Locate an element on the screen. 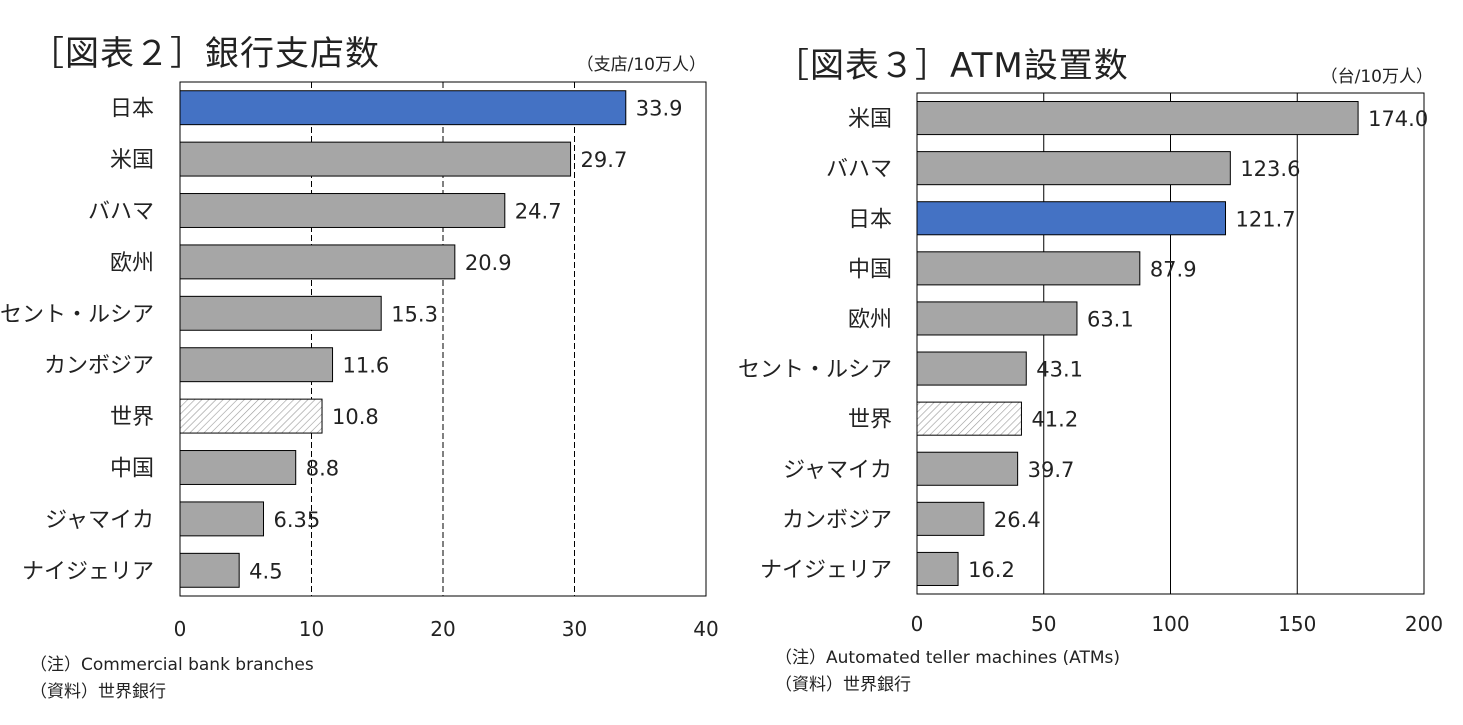  x-tick-label: 40 is located at coordinates (705, 629).